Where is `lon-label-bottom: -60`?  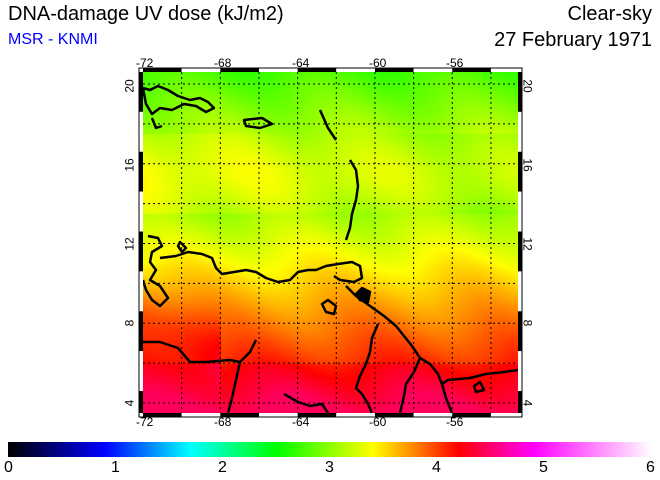
lon-label-bottom: -60 is located at coordinates (378, 422).